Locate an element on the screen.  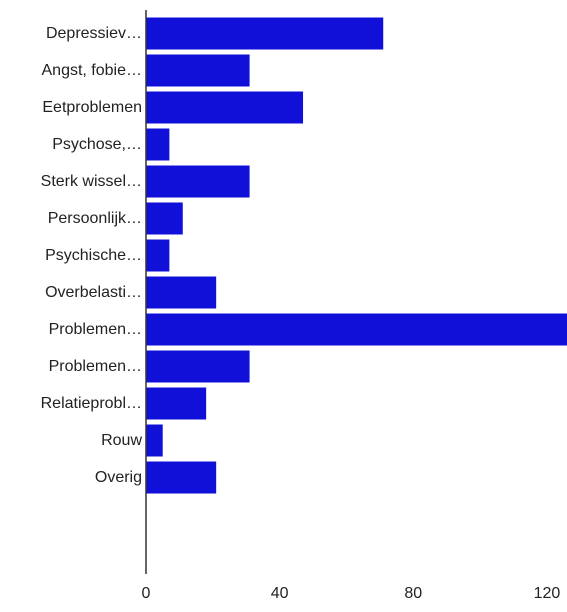
x-tick-label: 120 is located at coordinates (547, 593).